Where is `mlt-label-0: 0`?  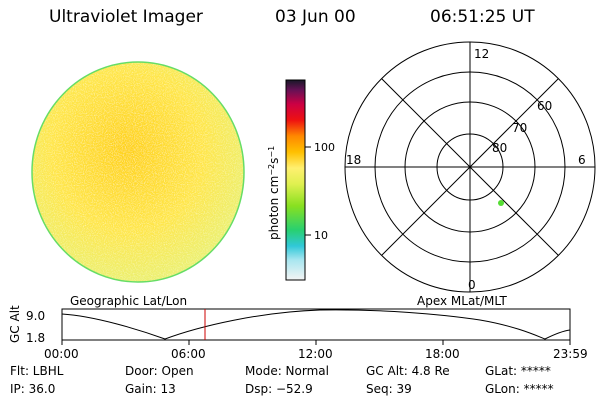 mlt-label-0: 0 is located at coordinates (472, 285).